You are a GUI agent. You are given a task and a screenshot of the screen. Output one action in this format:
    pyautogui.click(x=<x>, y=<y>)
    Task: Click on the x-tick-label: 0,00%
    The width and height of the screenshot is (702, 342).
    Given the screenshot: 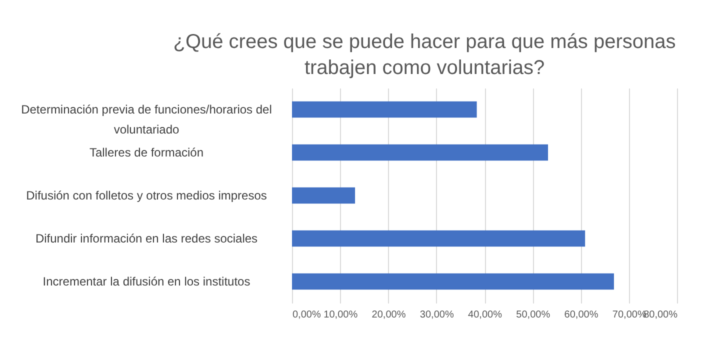 What is the action you would take?
    pyautogui.click(x=306, y=315)
    